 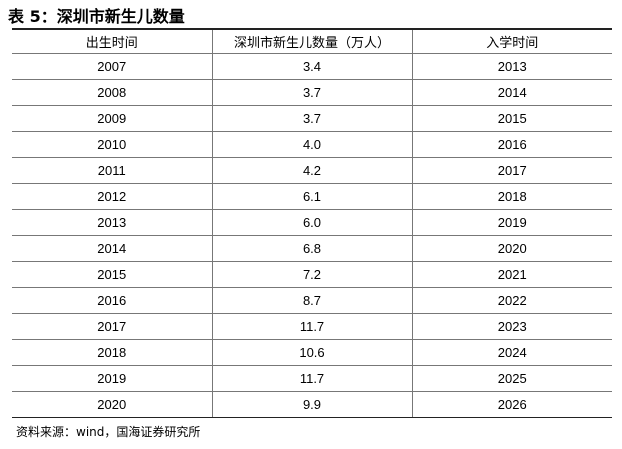 I want to click on table-cell: 2007, so click(x=112, y=66).